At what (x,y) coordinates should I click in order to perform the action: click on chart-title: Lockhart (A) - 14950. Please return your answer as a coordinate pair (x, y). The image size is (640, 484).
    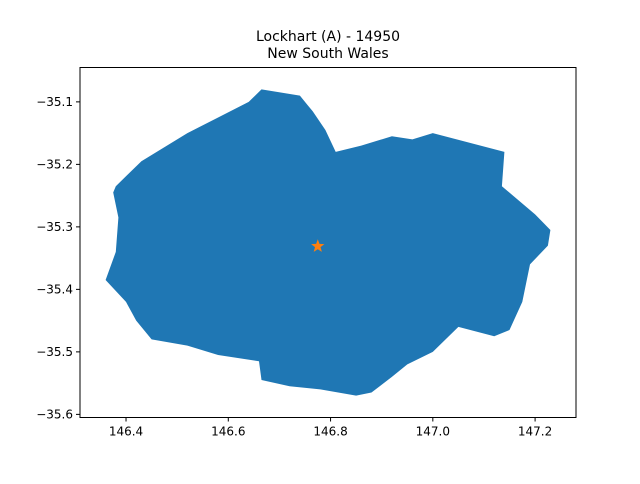
    Looking at the image, I should click on (328, 37).